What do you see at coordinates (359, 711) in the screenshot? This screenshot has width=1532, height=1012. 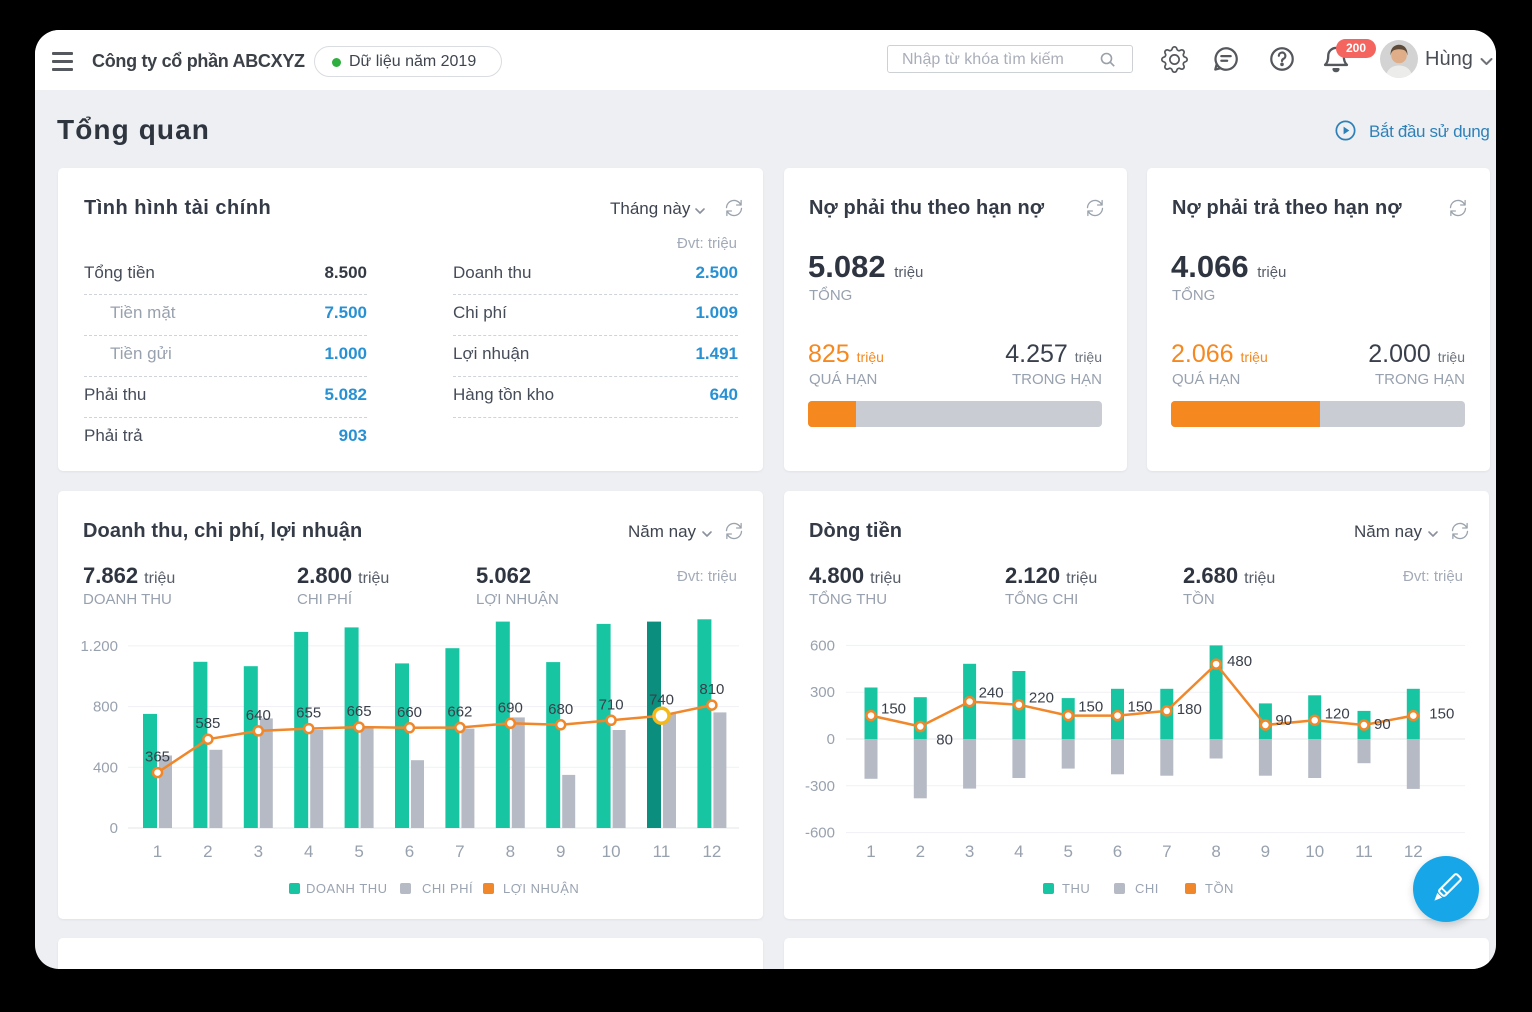 I see `svg-text: 665` at bounding box center [359, 711].